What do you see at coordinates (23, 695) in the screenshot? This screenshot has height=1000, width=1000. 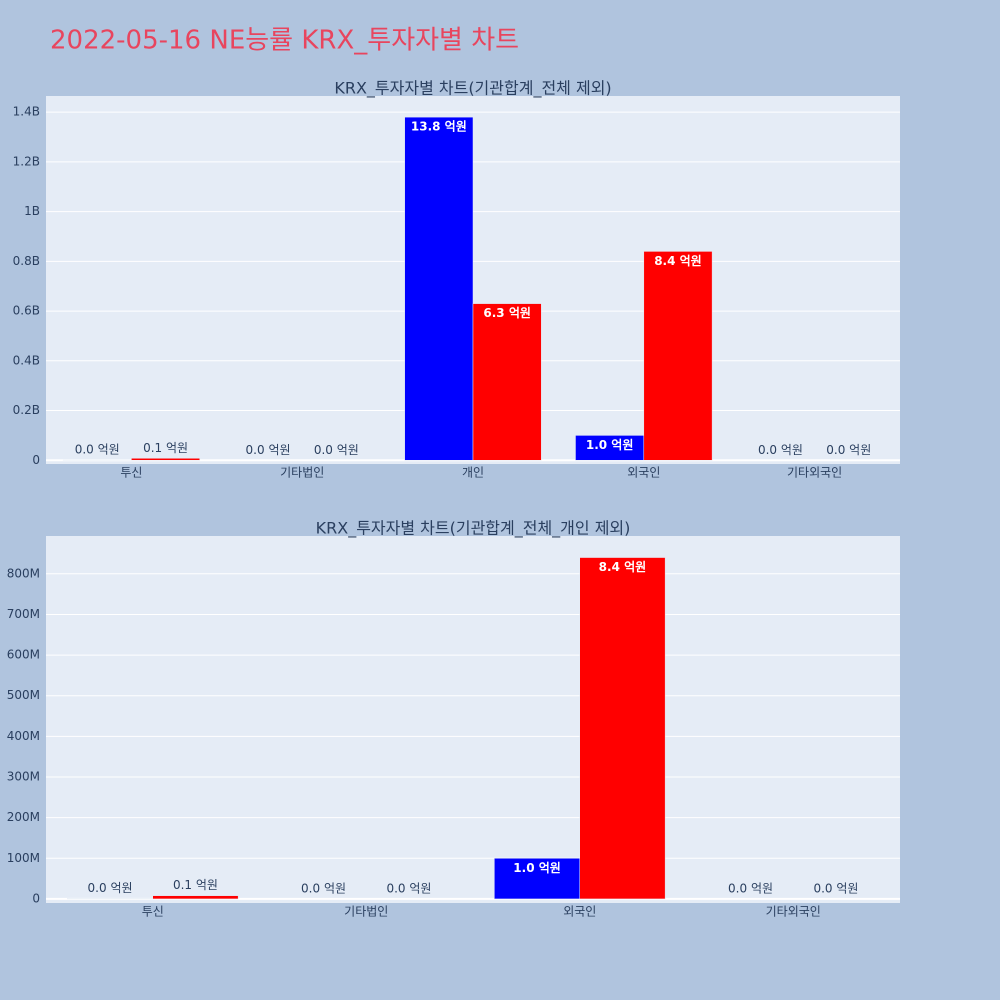 I see `y-tick-label: 500M` at bounding box center [23, 695].